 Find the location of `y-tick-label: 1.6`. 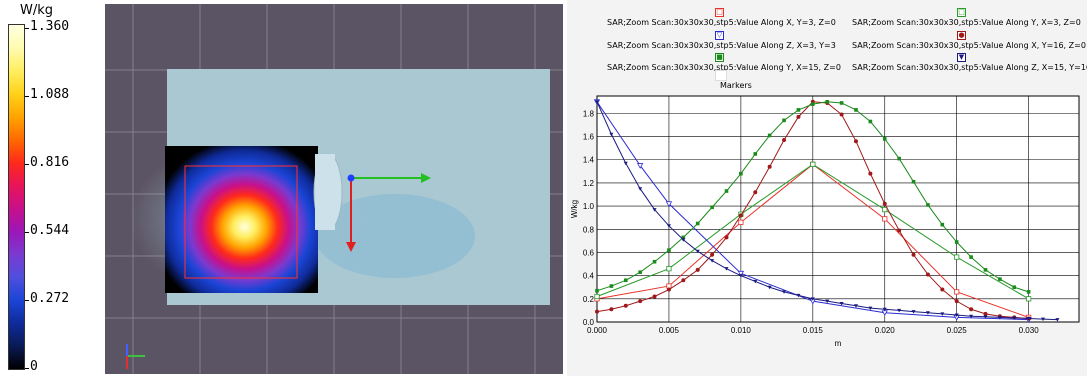

y-tick-label: 1.6 is located at coordinates (589, 137).